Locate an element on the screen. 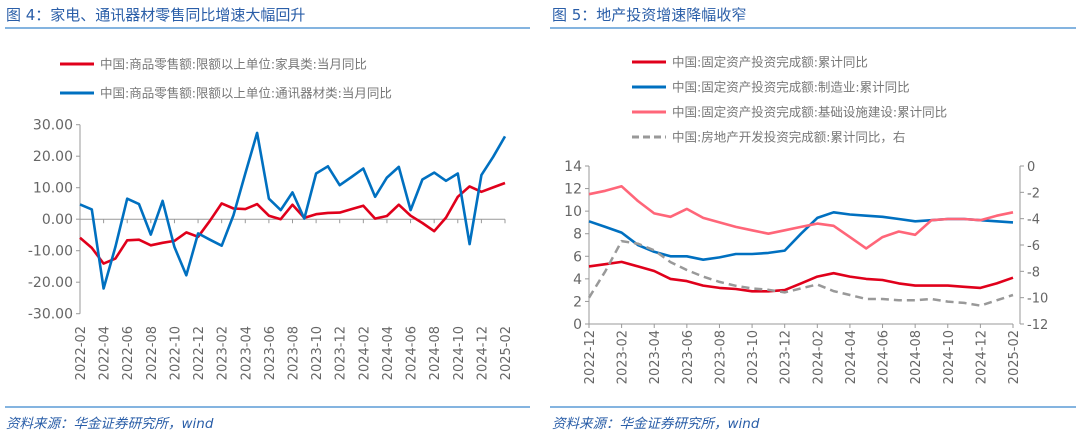 The image size is (1080, 440). y2-tick-label: -4 is located at coordinates (1033, 220).